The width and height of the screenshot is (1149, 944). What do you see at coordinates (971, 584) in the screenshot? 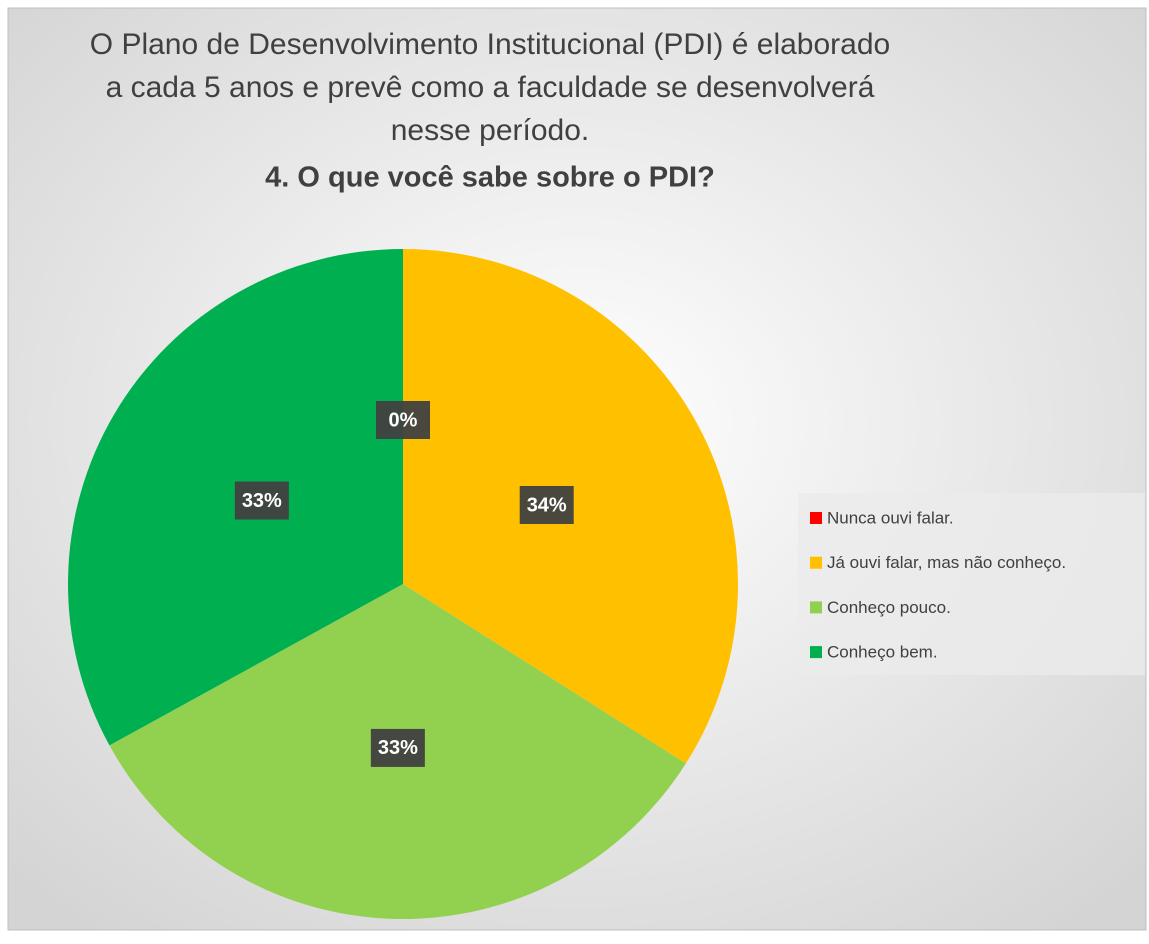
I see `legend-box` at bounding box center [971, 584].